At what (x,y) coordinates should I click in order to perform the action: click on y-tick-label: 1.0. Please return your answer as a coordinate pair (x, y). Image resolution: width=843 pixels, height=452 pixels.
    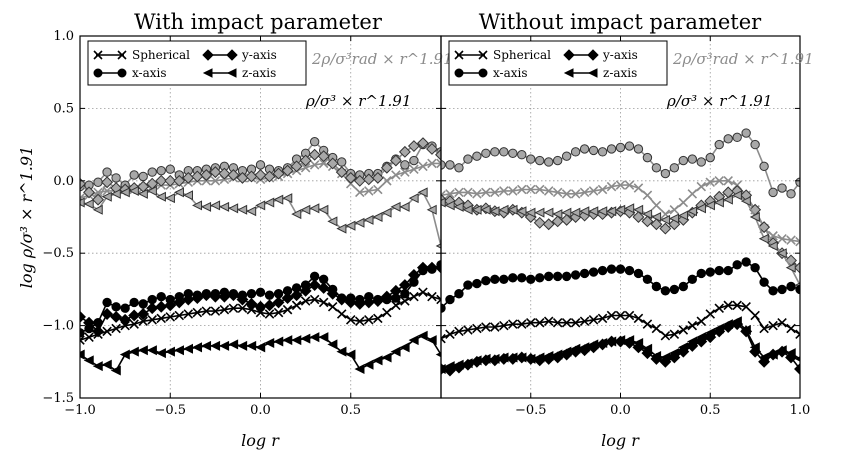
    Looking at the image, I should click on (63, 36).